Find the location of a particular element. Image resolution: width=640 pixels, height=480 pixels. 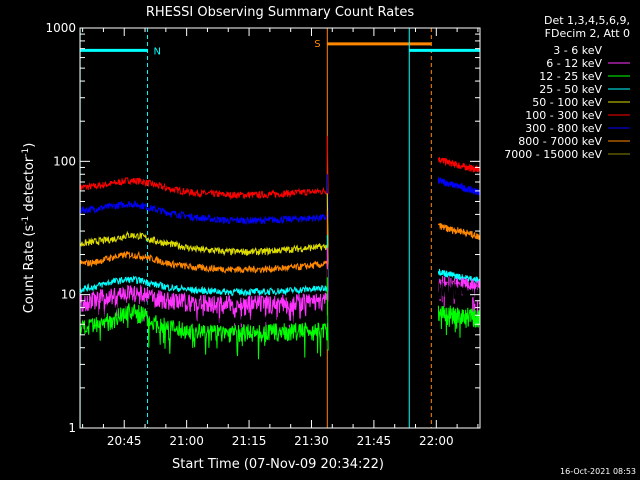

y-label-part: detector is located at coordinates (29, 186).